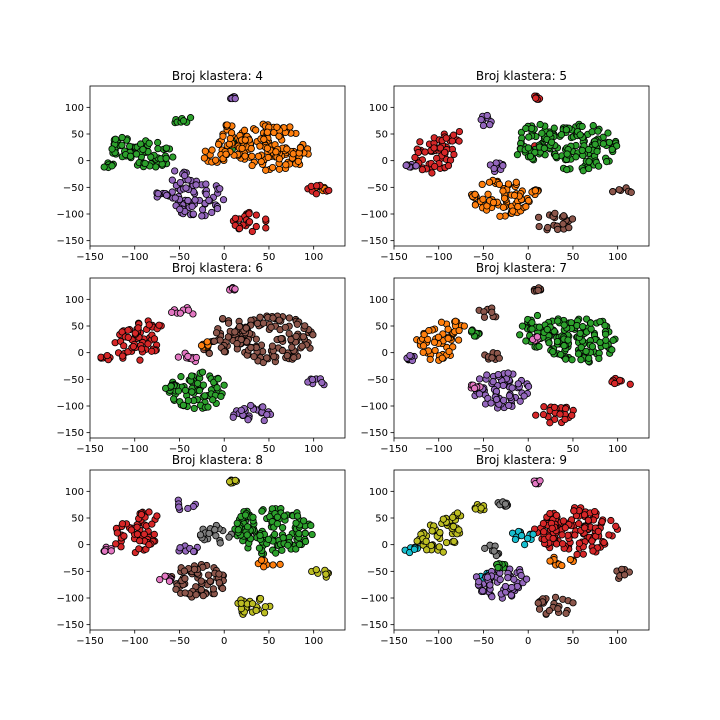 Image resolution: width=720 pixels, height=720 pixels. What do you see at coordinates (313, 257) in the screenshot?
I see `x-tick-label: 100` at bounding box center [313, 257].